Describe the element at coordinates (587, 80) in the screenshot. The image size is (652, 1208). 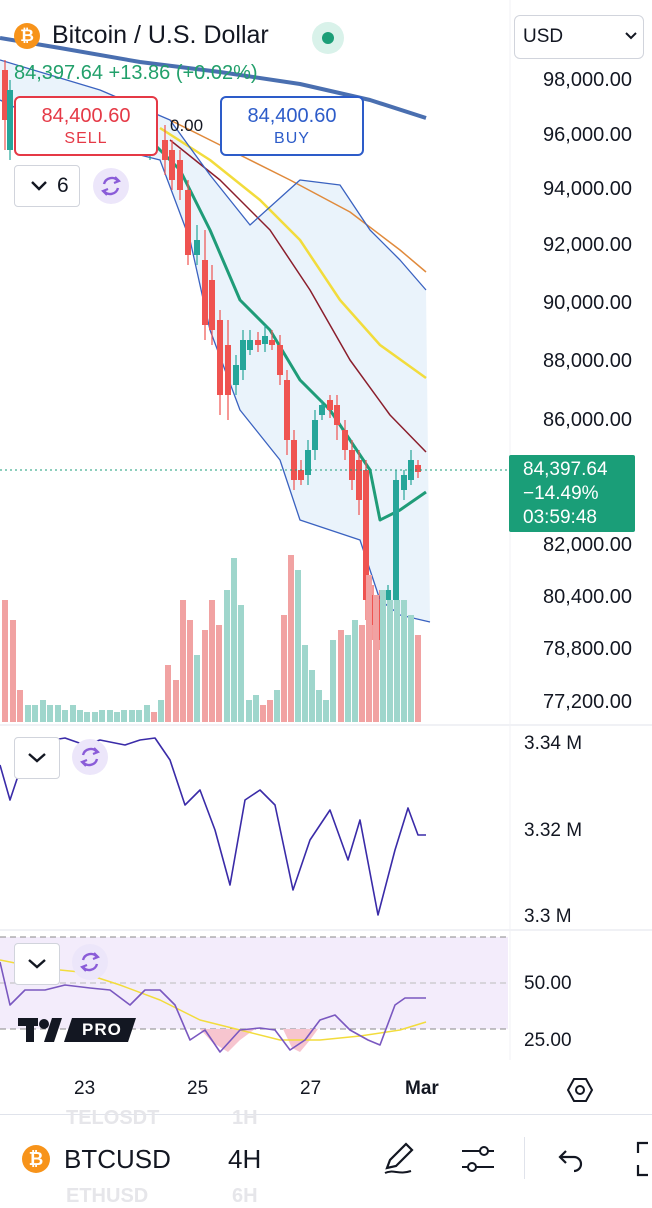
I see `price-axis-label: 98,000.00` at that location.